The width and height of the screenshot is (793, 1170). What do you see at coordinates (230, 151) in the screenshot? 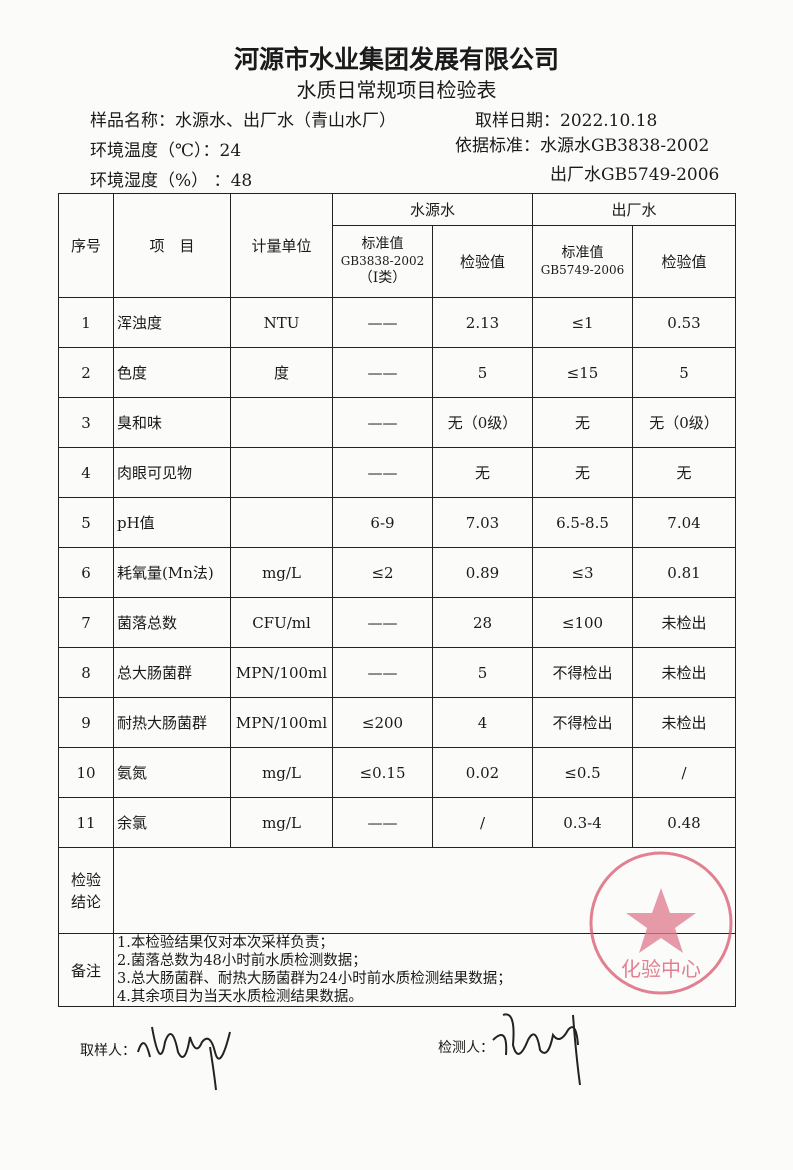
I see `temperature-value: 24` at bounding box center [230, 151].